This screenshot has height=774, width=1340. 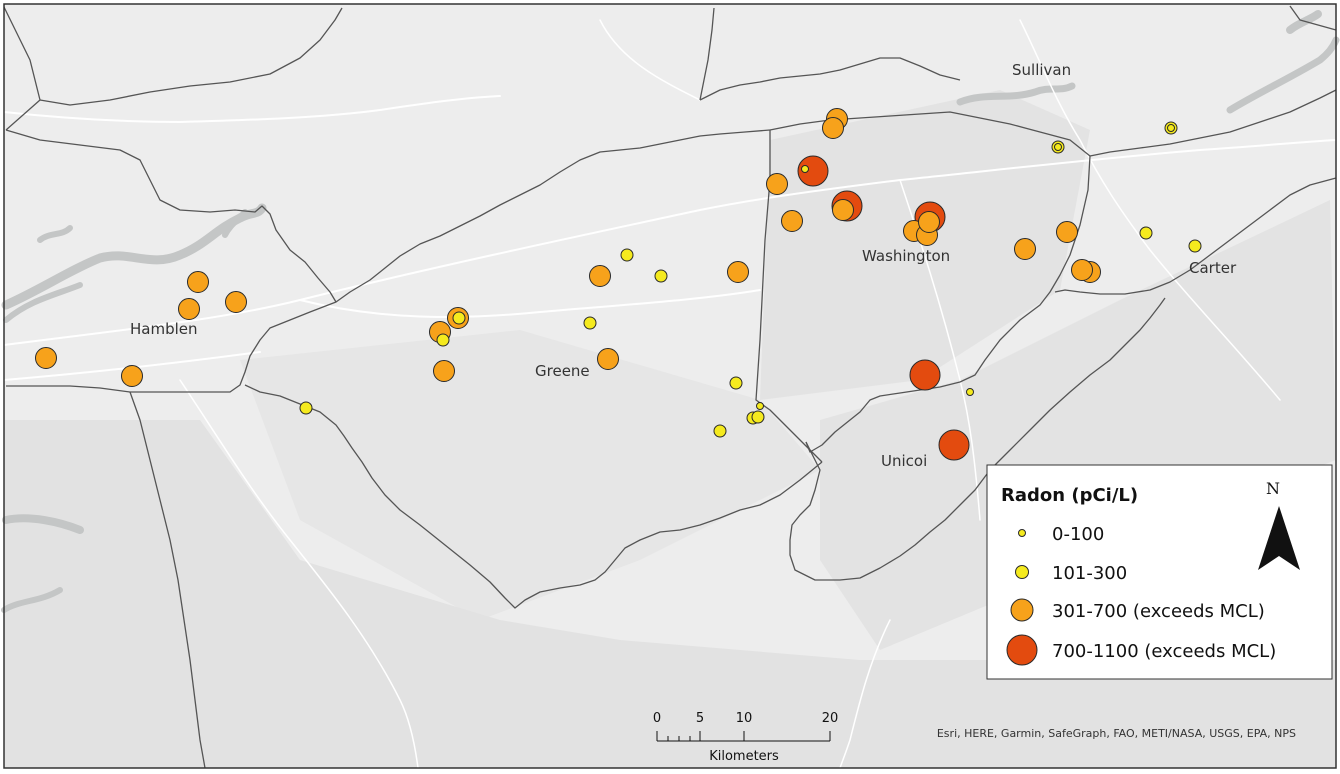 I want to click on scale-unit-label: Kilometers, so click(x=744, y=756).